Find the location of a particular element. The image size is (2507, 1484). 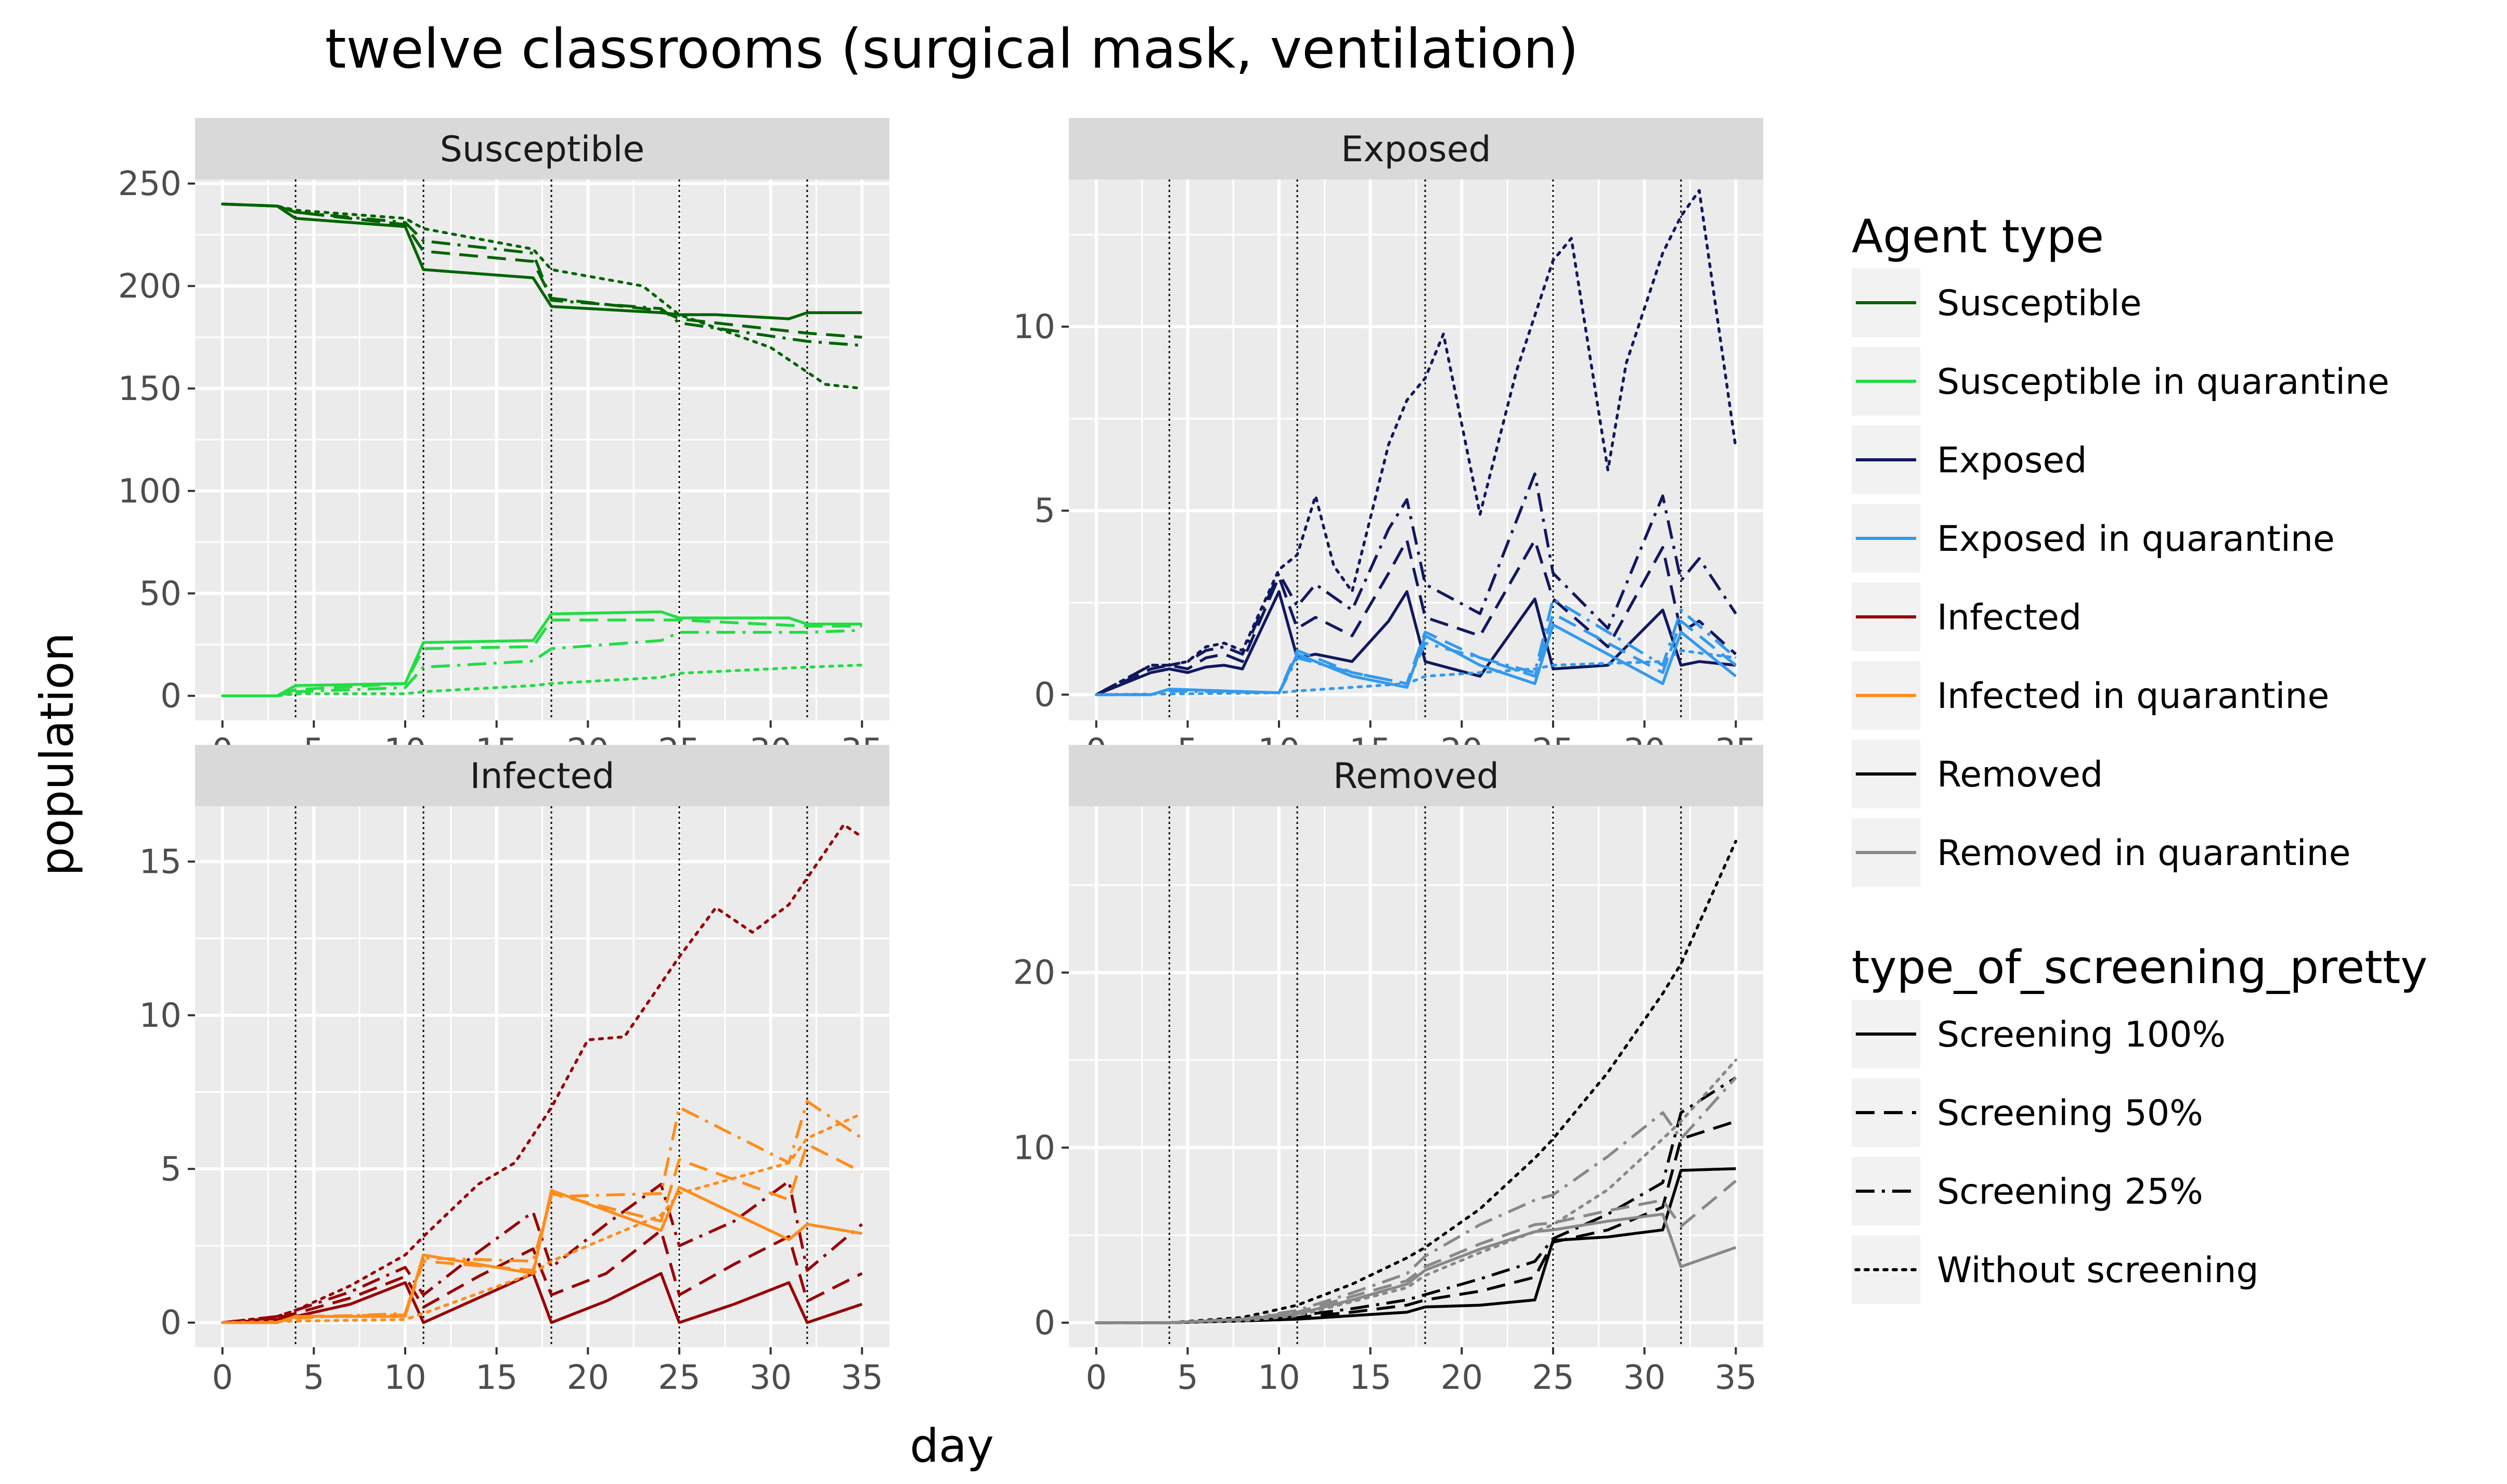

series-line-susceptible-in-quarantine-without-screening is located at coordinates (542, 680).